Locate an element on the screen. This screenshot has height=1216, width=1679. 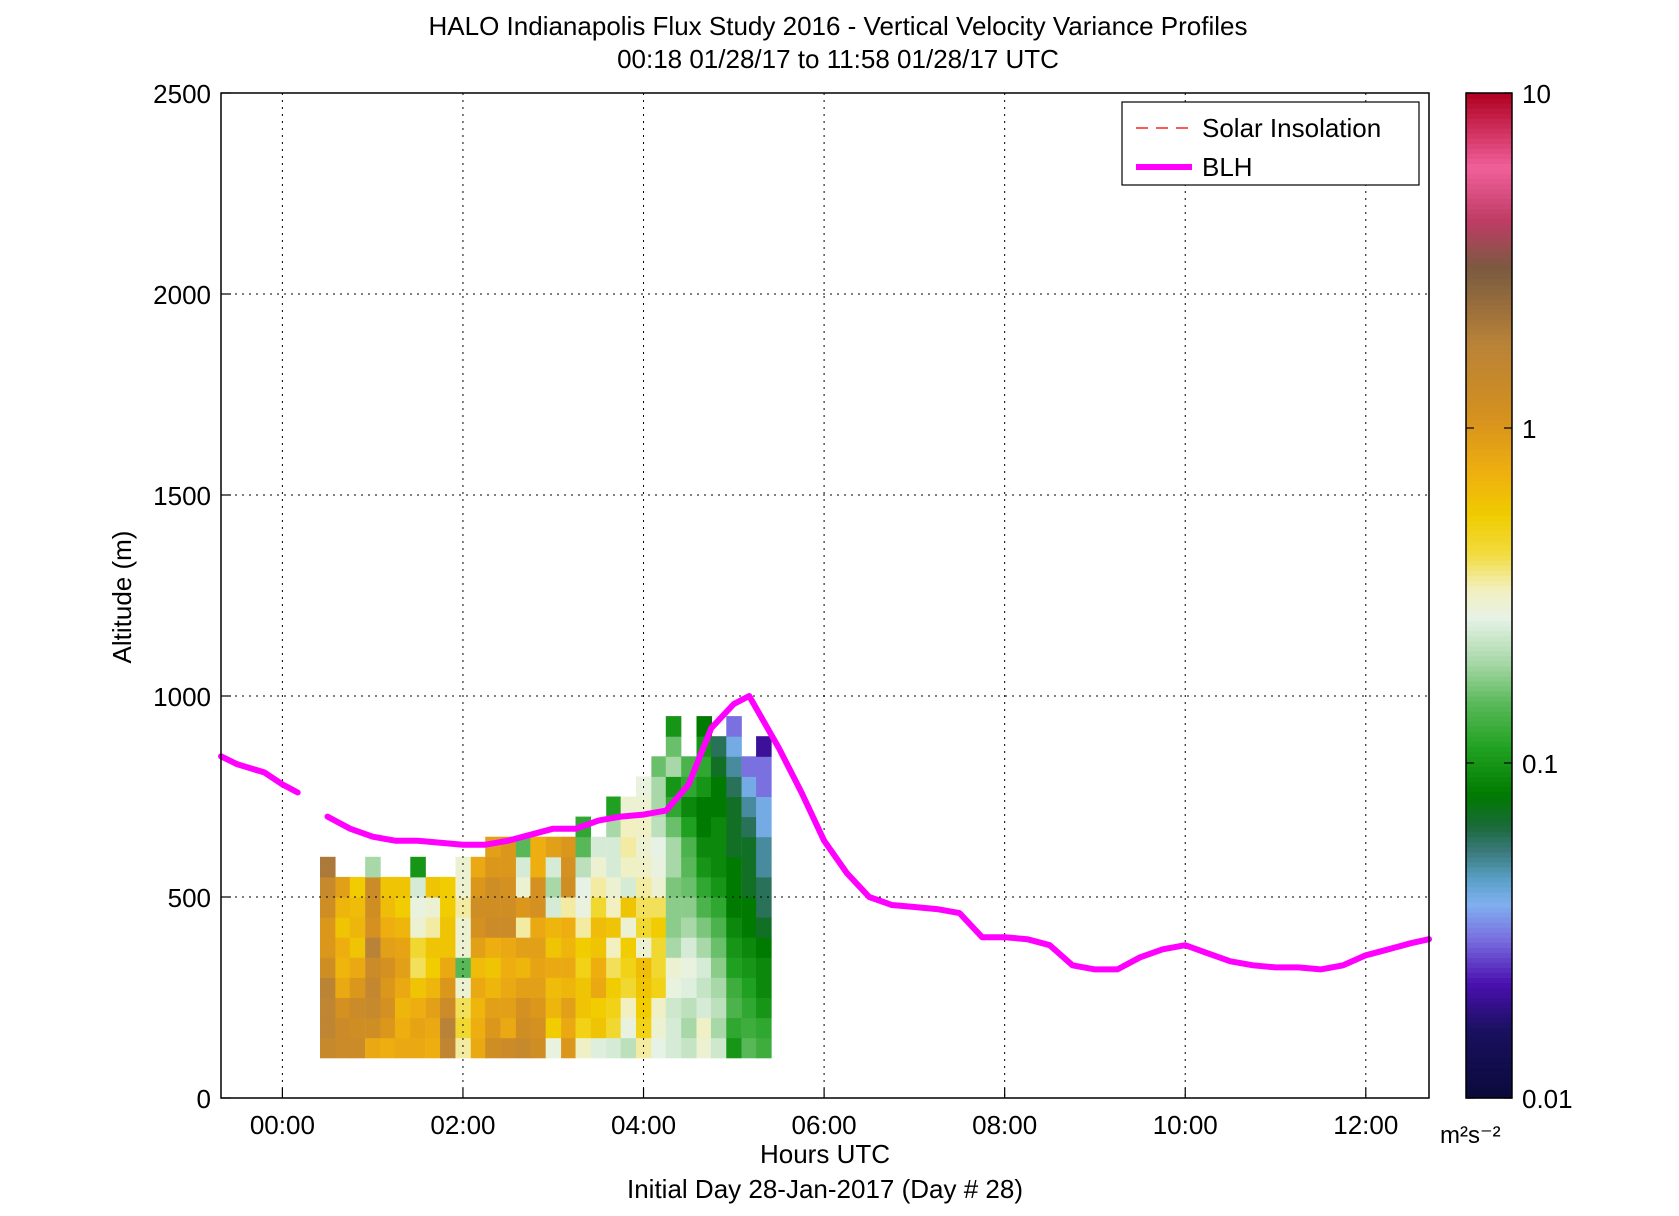
y-axis-ticks: 0 500 1000 1500 2000 2500 is located at coordinates (192, 596).